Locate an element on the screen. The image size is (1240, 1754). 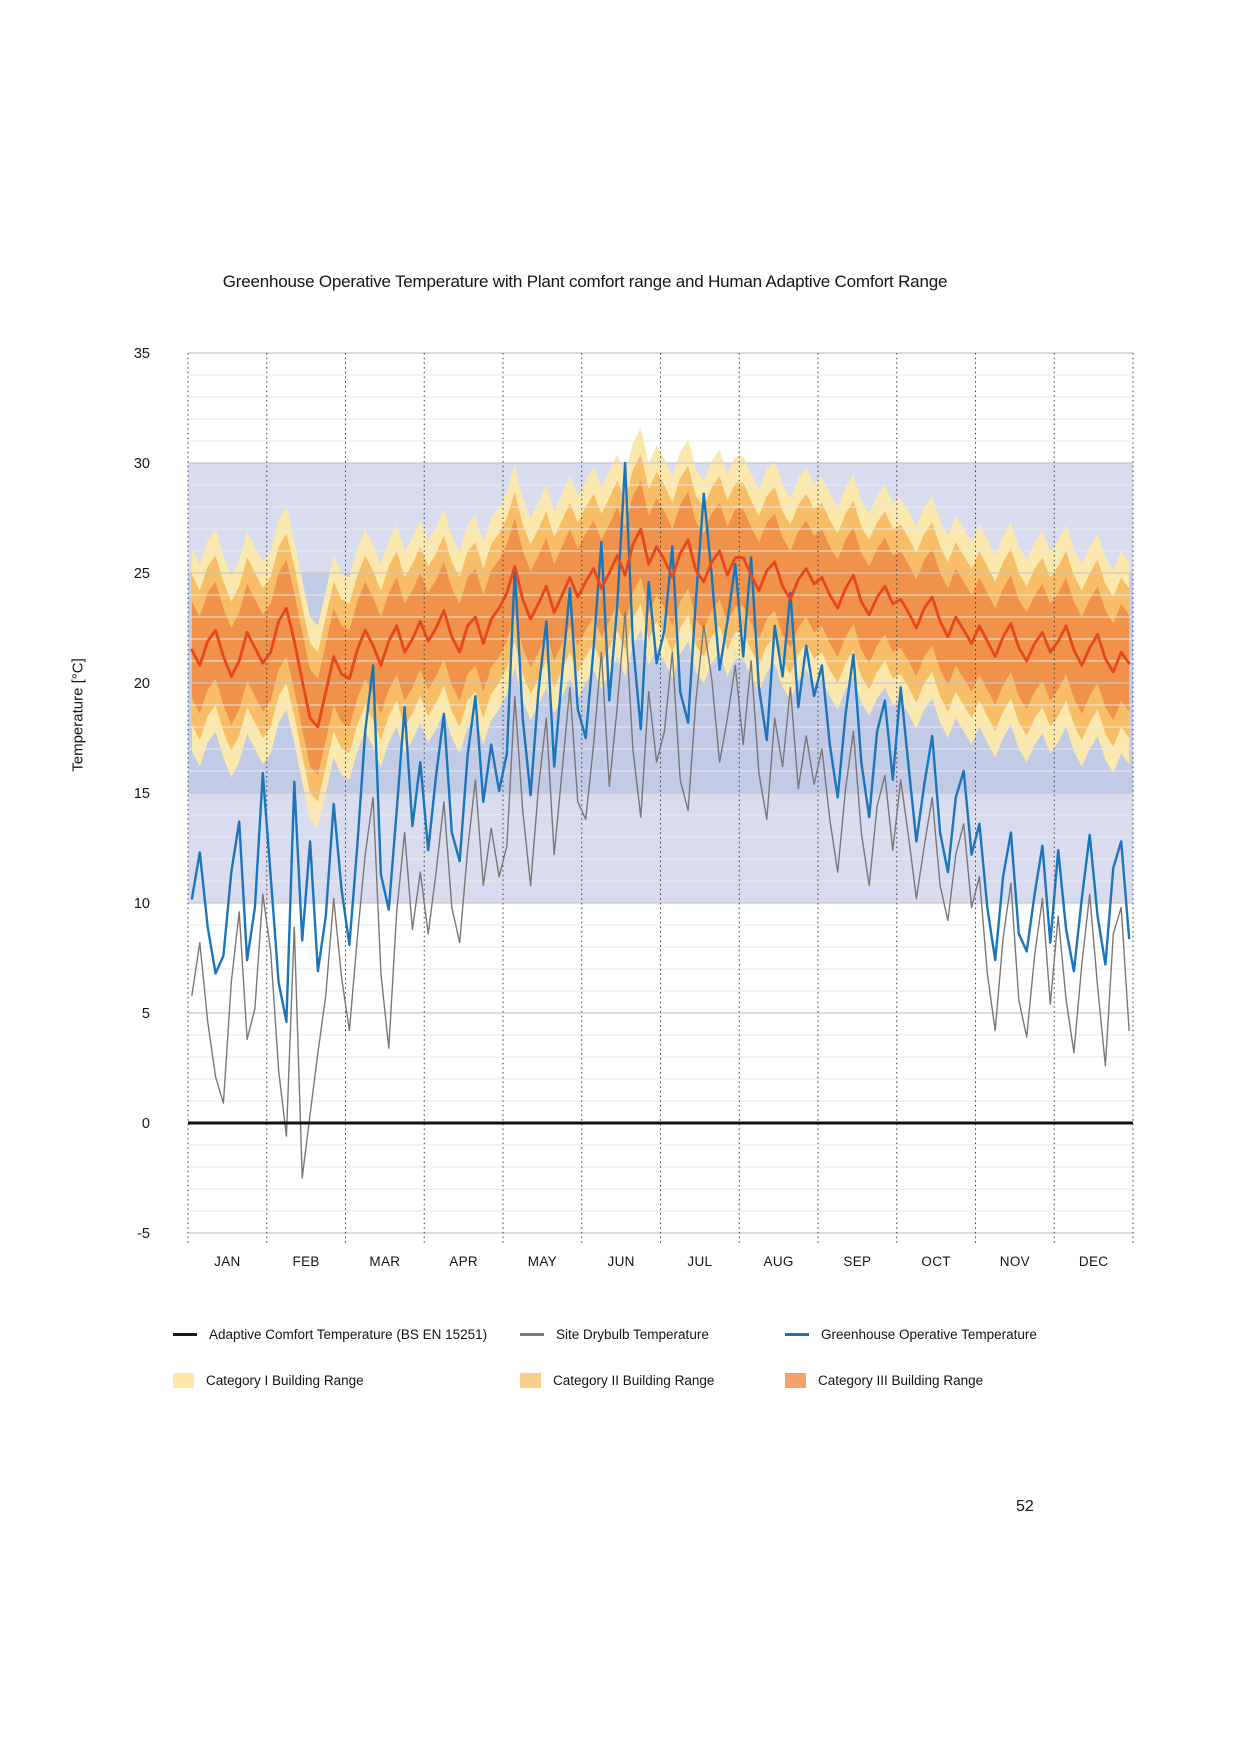
x-tick-label-nov: NOV is located at coordinates (1015, 1261).